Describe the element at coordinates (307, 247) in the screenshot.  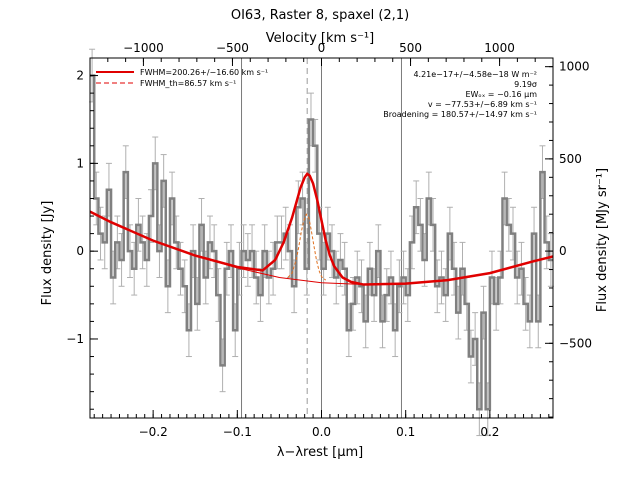
I see `thermal-profile-line` at that location.